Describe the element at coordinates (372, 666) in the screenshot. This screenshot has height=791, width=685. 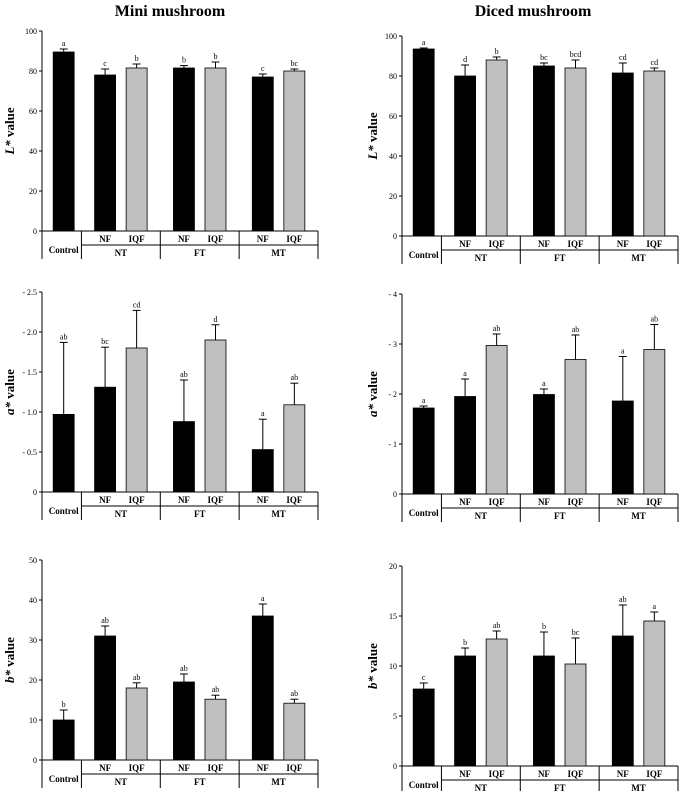
I see `y-axis-label: b* value` at that location.